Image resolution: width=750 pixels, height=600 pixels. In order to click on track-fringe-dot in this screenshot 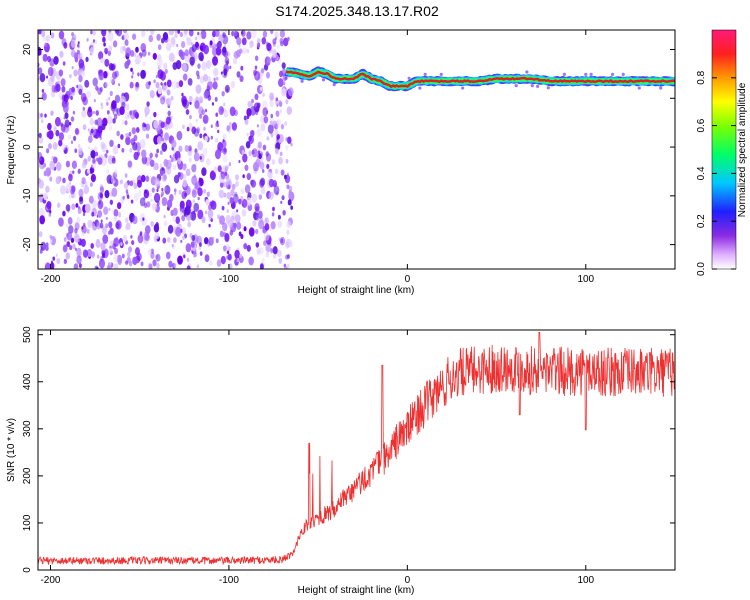, I will do `click(302, 81)`.